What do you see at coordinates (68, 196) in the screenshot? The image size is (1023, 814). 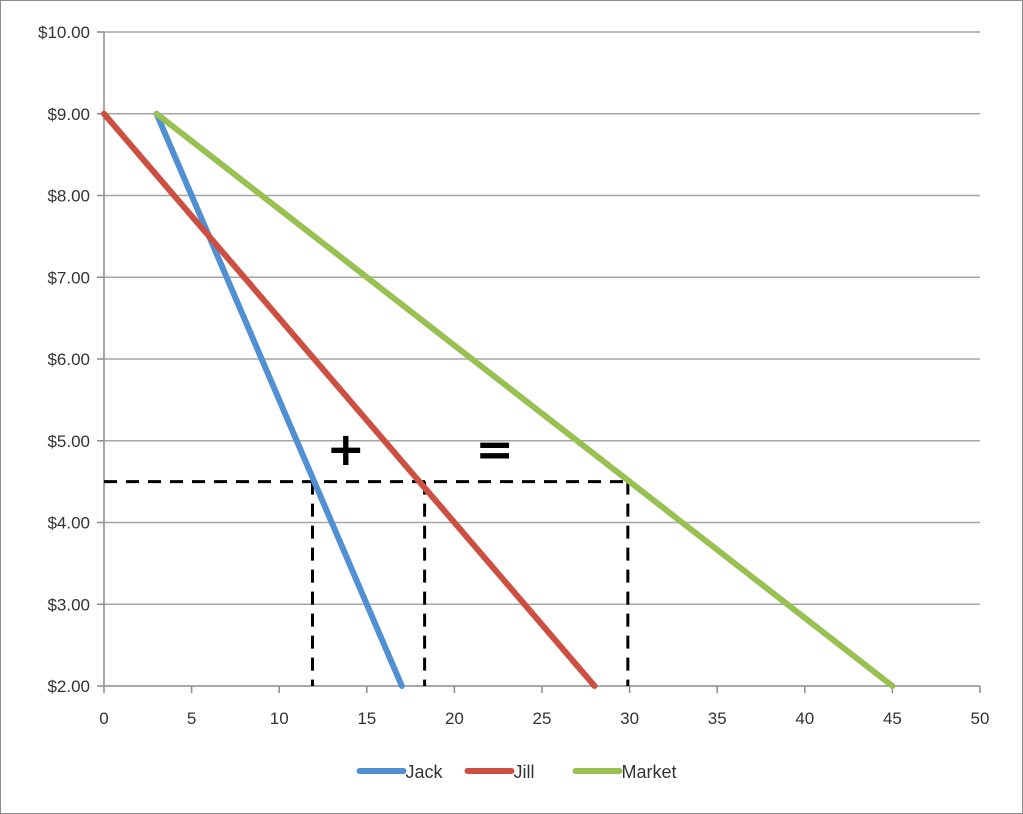 I see `y-tick-label: $8.00` at bounding box center [68, 196].